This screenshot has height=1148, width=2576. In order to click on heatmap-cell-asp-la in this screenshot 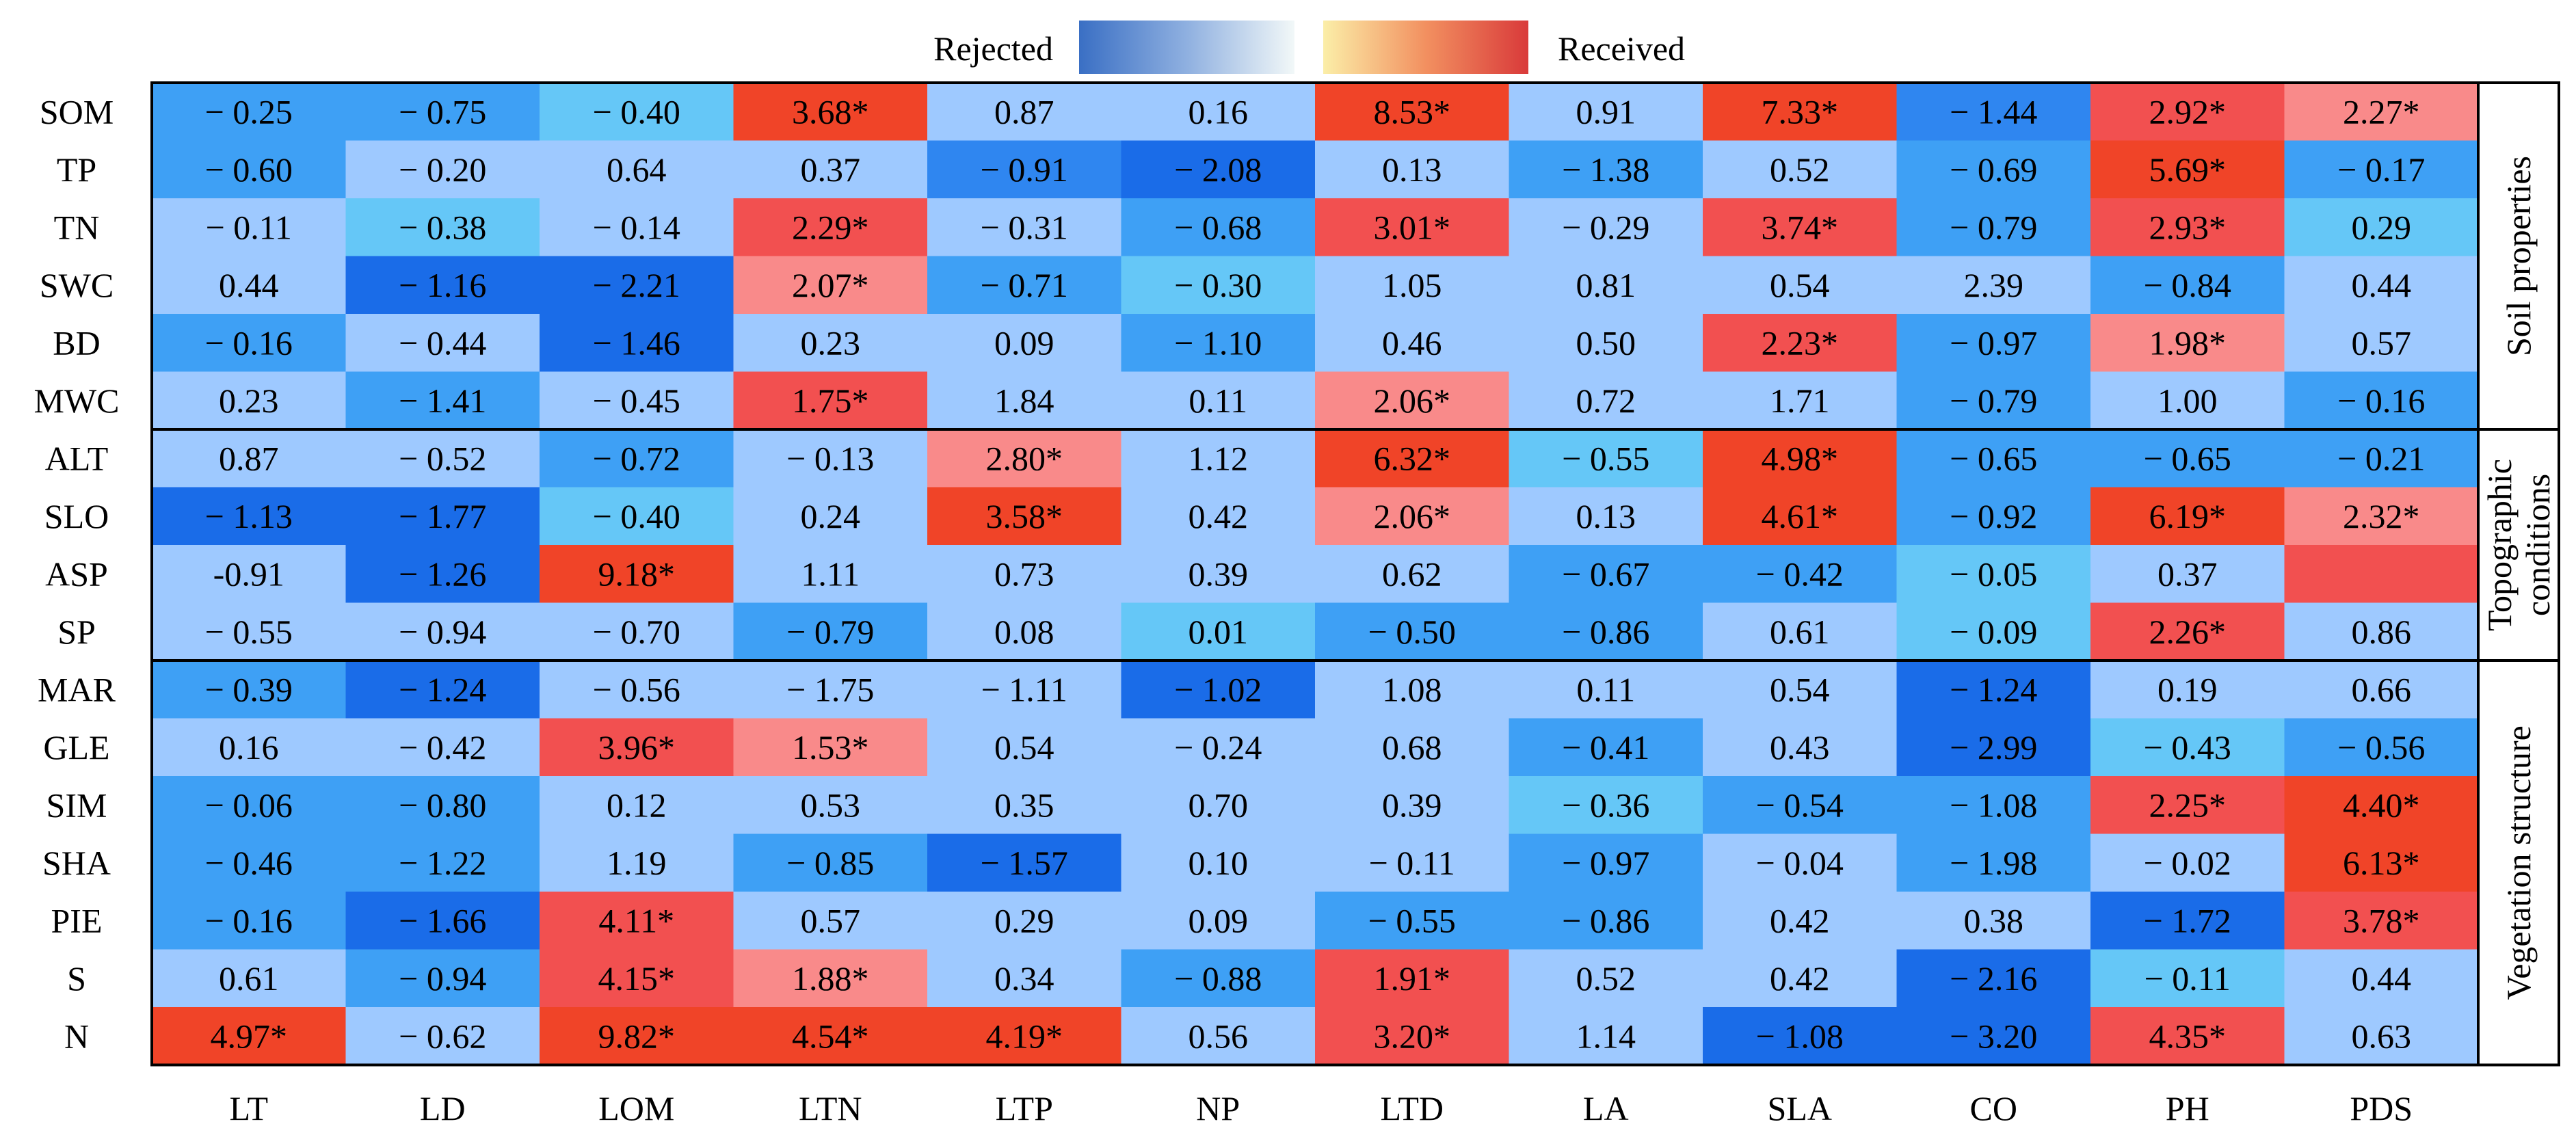, I will do `click(1606, 574)`.